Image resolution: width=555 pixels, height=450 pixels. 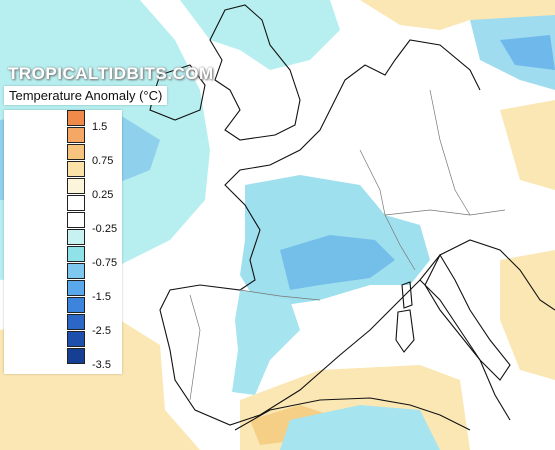 What do you see at coordinates (445, 212) in the screenshot?
I see `alps-border` at bounding box center [445, 212].